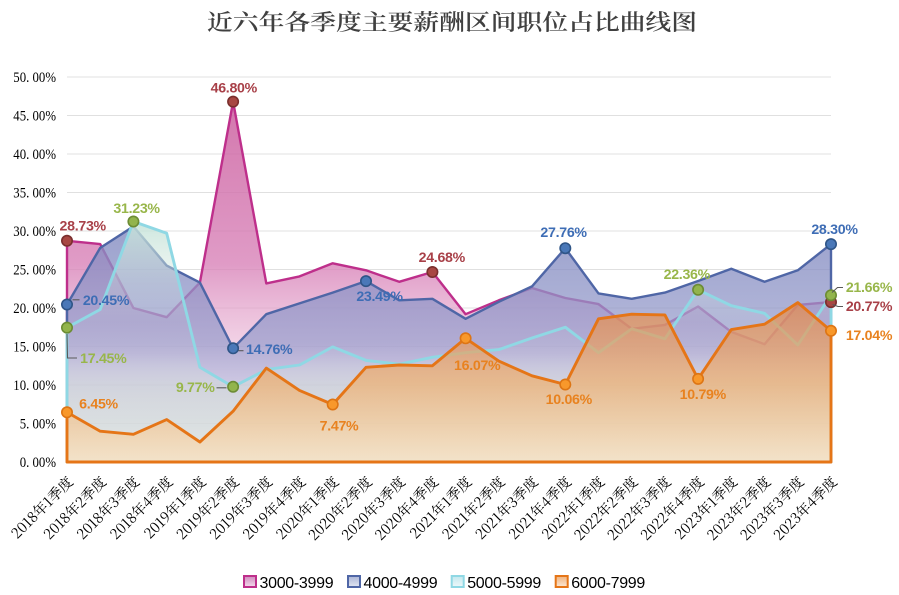 The width and height of the screenshot is (899, 595). What do you see at coordinates (703, 395) in the screenshot?
I see `svg-text: 10.79%` at bounding box center [703, 395].